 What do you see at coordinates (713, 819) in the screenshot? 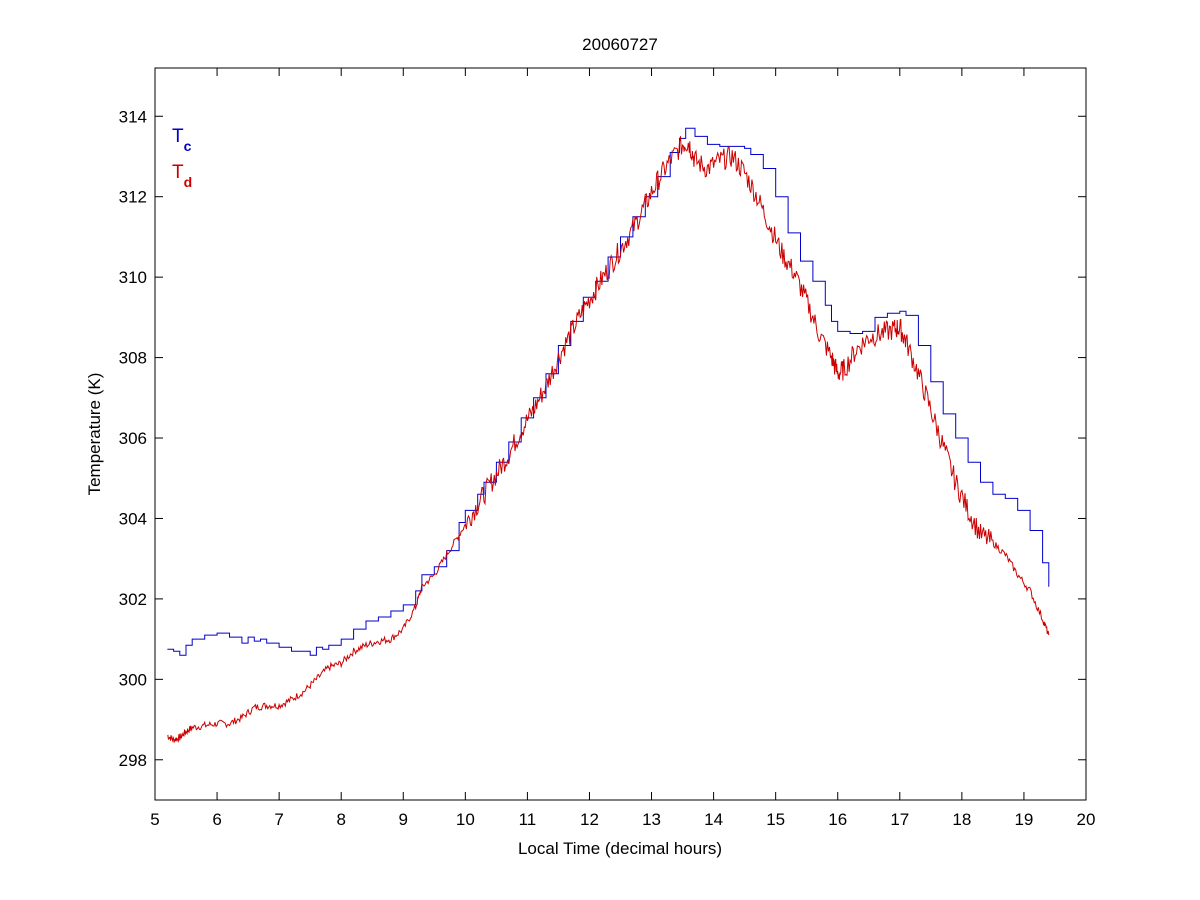
I see `x-tick-label: 14` at bounding box center [713, 819].